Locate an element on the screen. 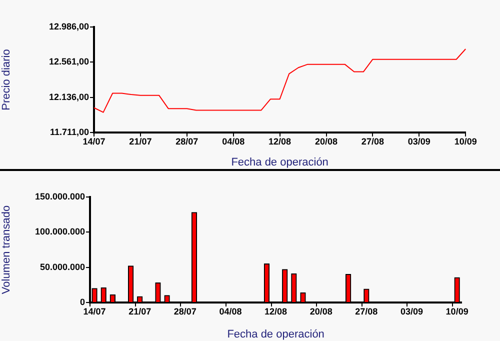 The height and width of the screenshot is (341, 500). y-tick-label: 11.711,00 is located at coordinates (69, 131).